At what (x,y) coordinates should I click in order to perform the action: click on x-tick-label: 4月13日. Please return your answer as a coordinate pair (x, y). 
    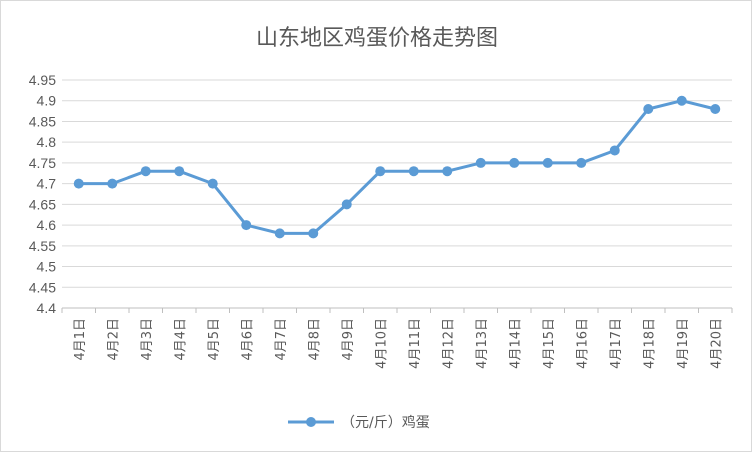
    Looking at the image, I should click on (482, 343).